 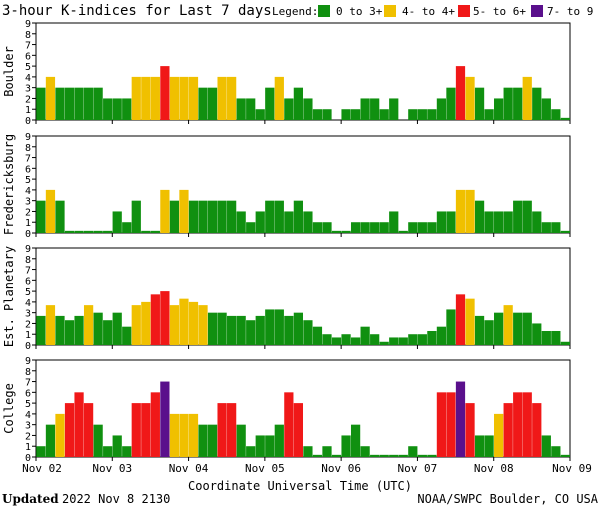 What do you see at coordinates (28, 426) in the screenshot?
I see `y-tick-label: 3` at bounding box center [28, 426].